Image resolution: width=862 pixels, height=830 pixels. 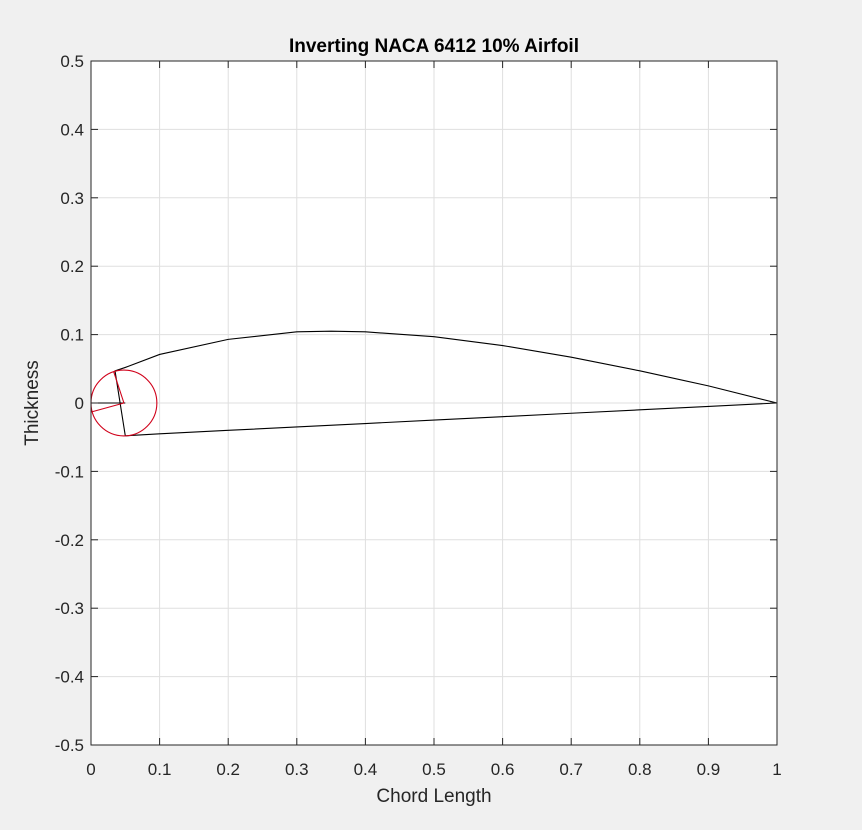 I want to click on y-tick-label: -0.1, so click(x=69, y=471).